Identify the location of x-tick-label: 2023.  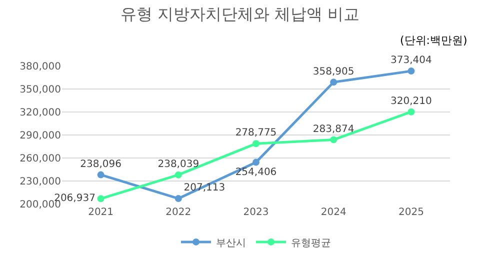
(256, 212).